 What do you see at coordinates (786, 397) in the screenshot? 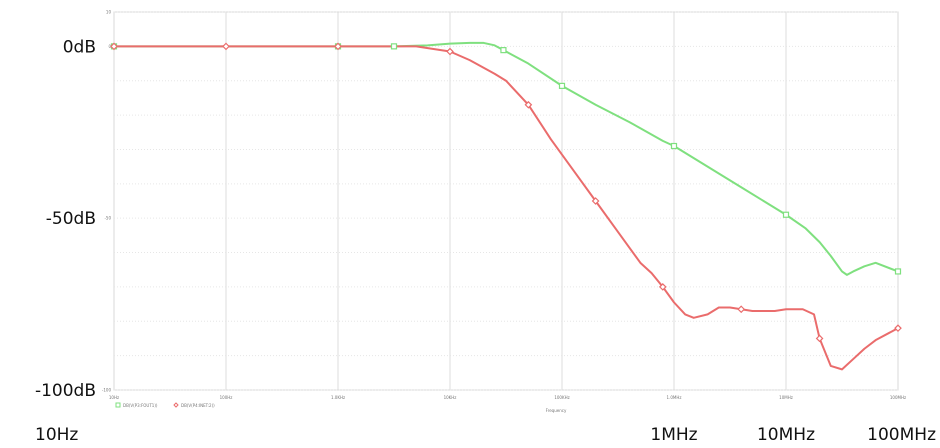
I see `small-x-tick-label: 10MHz` at bounding box center [786, 397].